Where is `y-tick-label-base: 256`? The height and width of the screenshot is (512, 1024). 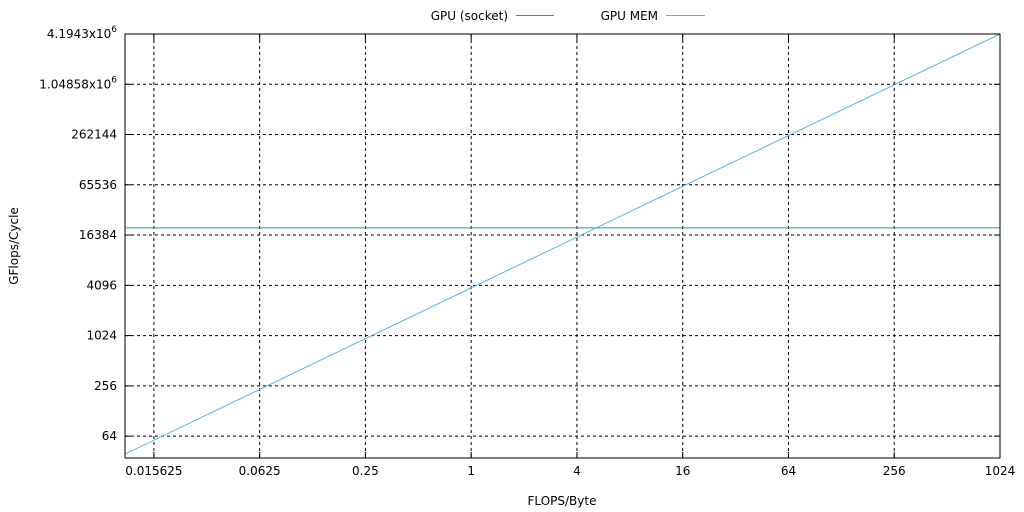
y-tick-label-base: 256 is located at coordinates (105, 386).